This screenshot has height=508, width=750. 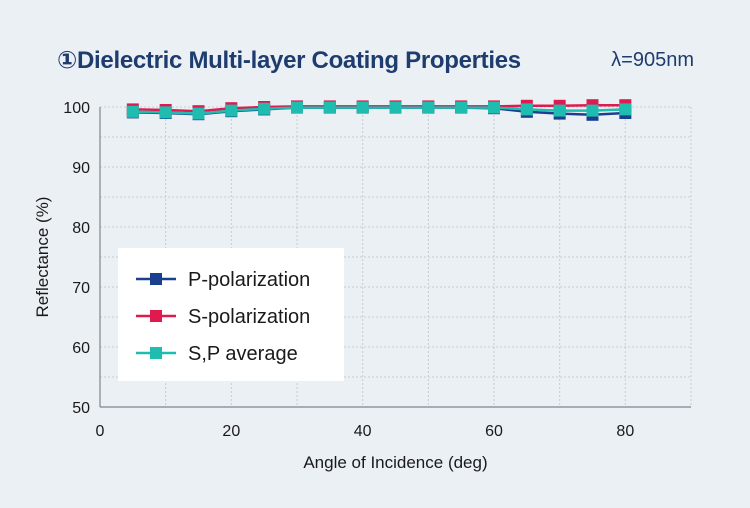 What do you see at coordinates (395, 462) in the screenshot?
I see `x-axis-label: Angle of Incidence (deg)` at bounding box center [395, 462].